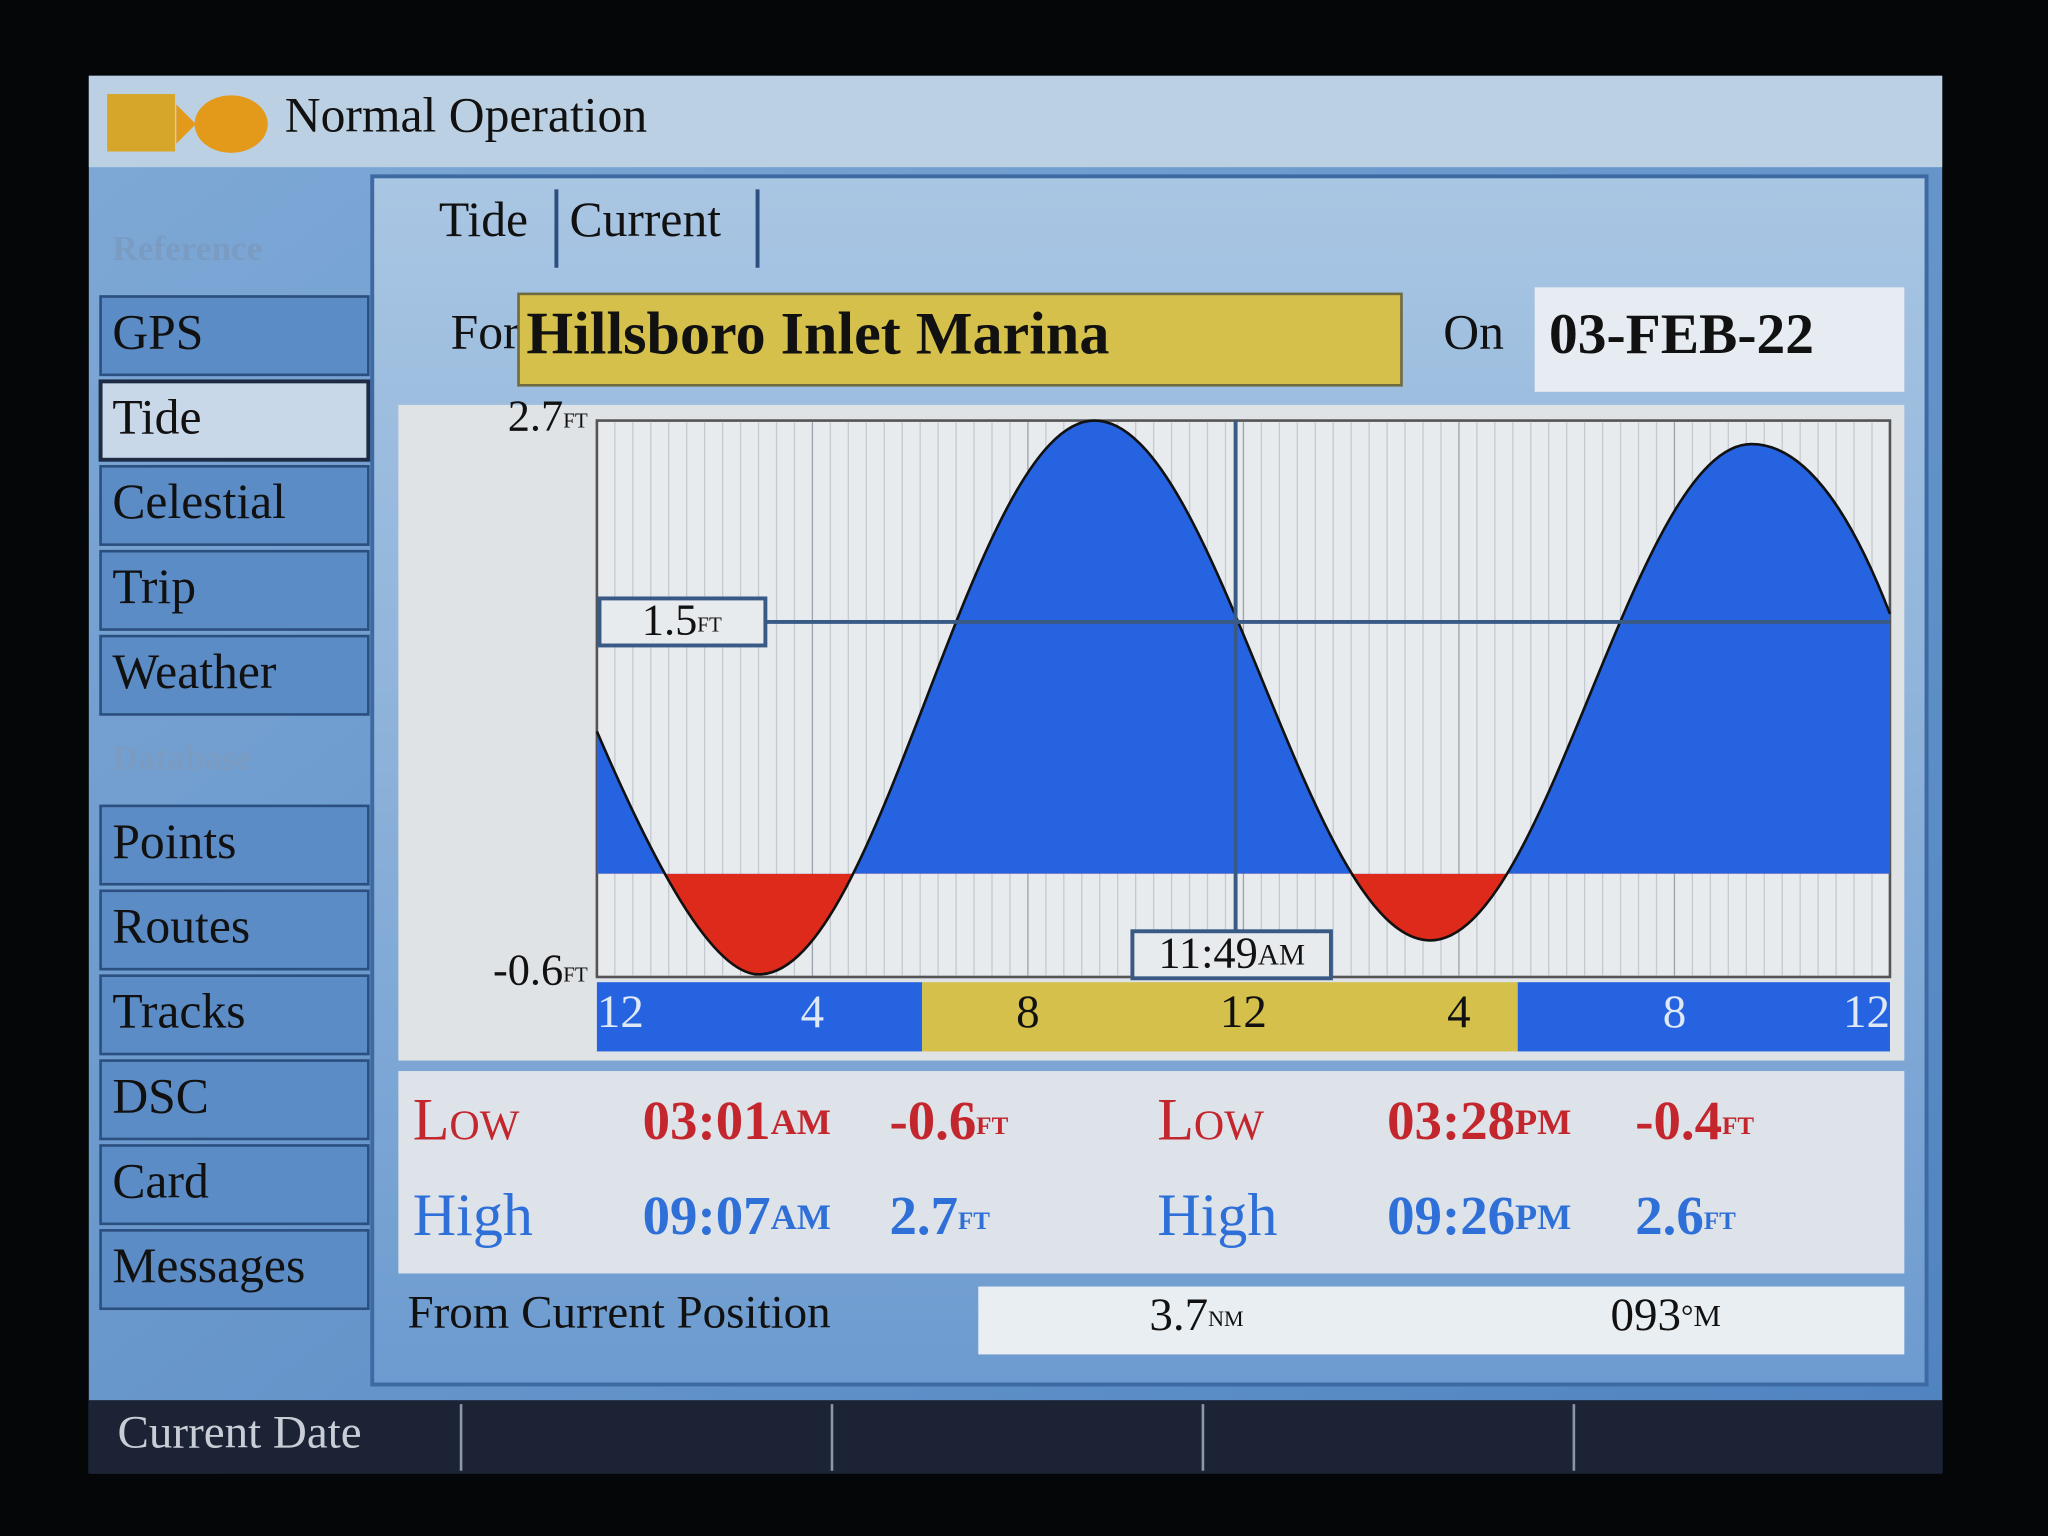 The width and height of the screenshot is (2048, 1536). I want to click on station-name: Hillsboro Inlet Marina, so click(817, 332).